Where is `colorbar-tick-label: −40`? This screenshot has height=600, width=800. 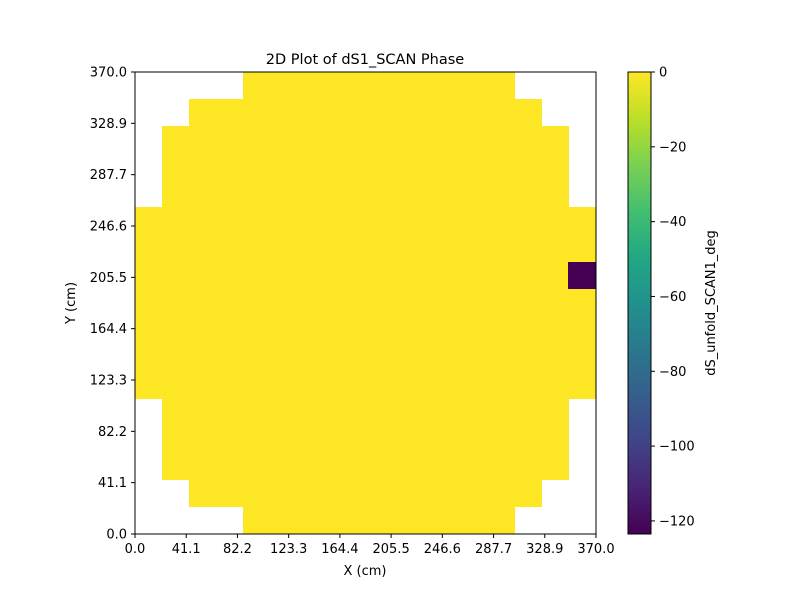 colorbar-tick-label: −40 is located at coordinates (672, 222).